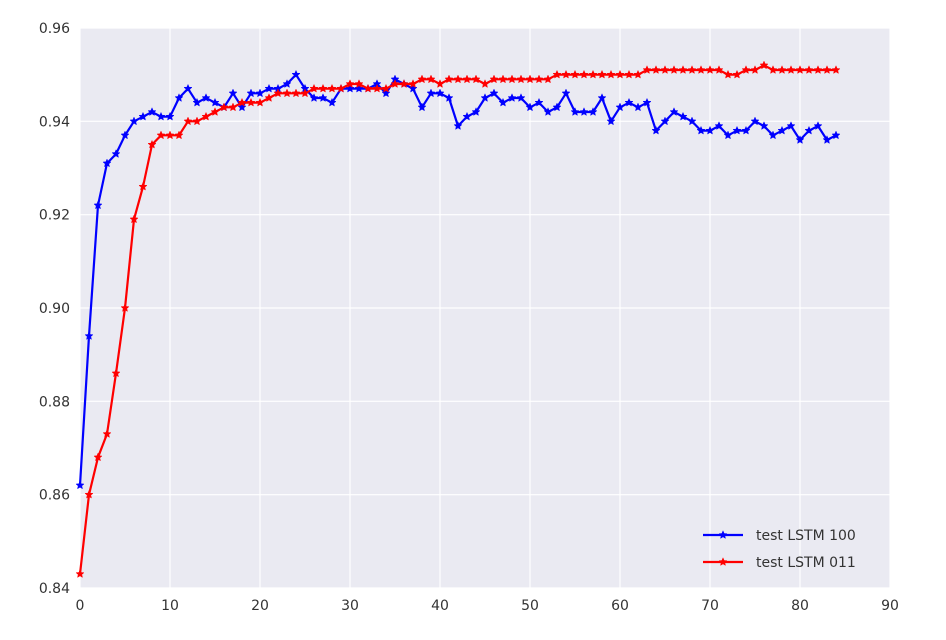 This screenshot has height=640, width=946. I want to click on x-tick-label: 90, so click(890, 606).